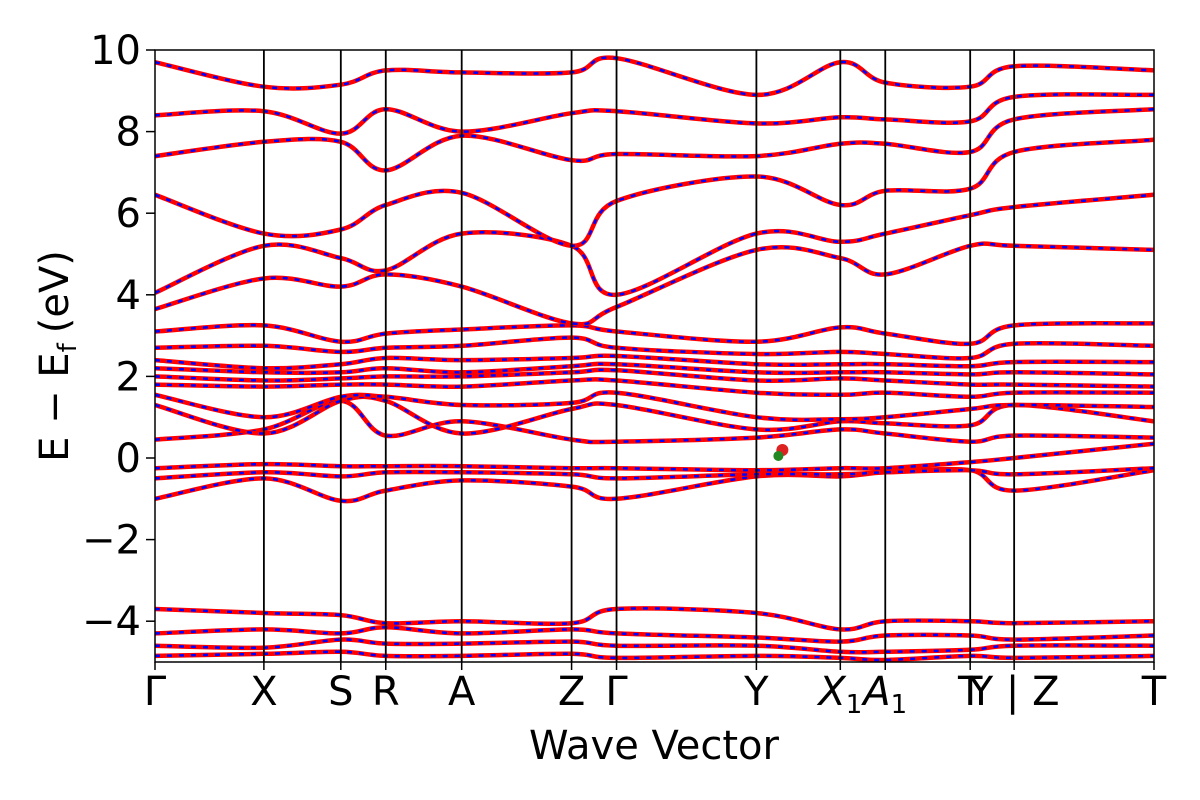 The height and width of the screenshot is (800, 1200). I want to click on y-tick-label: 2, so click(128, 377).